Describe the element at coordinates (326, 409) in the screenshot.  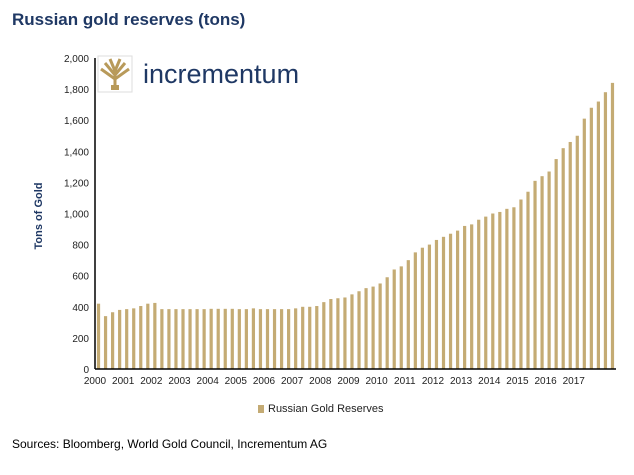
I see `legend-label: Russian Gold Reserves` at that location.